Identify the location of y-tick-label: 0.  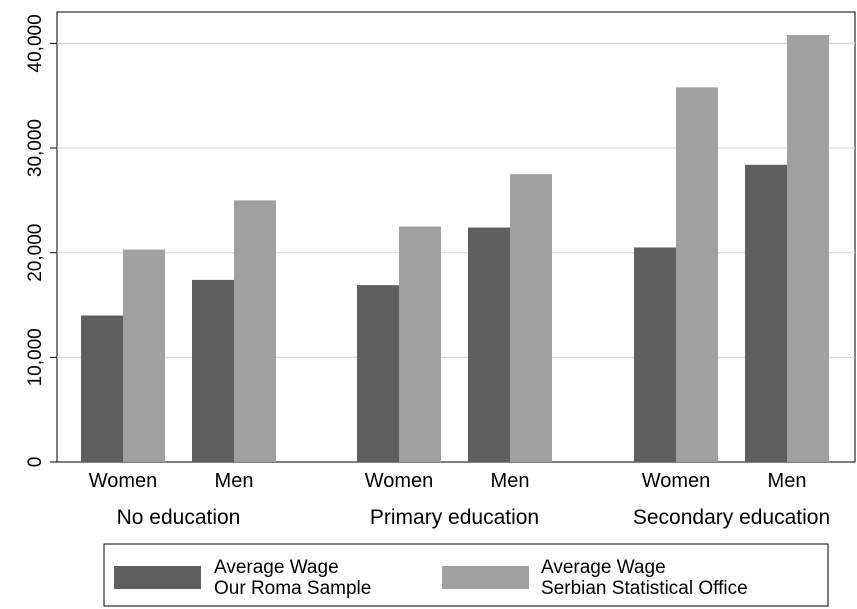
(35, 462).